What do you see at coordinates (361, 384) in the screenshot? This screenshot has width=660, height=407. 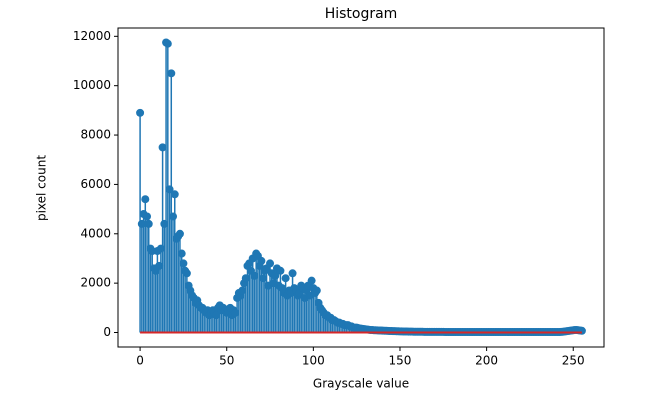 I see `x-axis-label: Grayscale value` at bounding box center [361, 384].